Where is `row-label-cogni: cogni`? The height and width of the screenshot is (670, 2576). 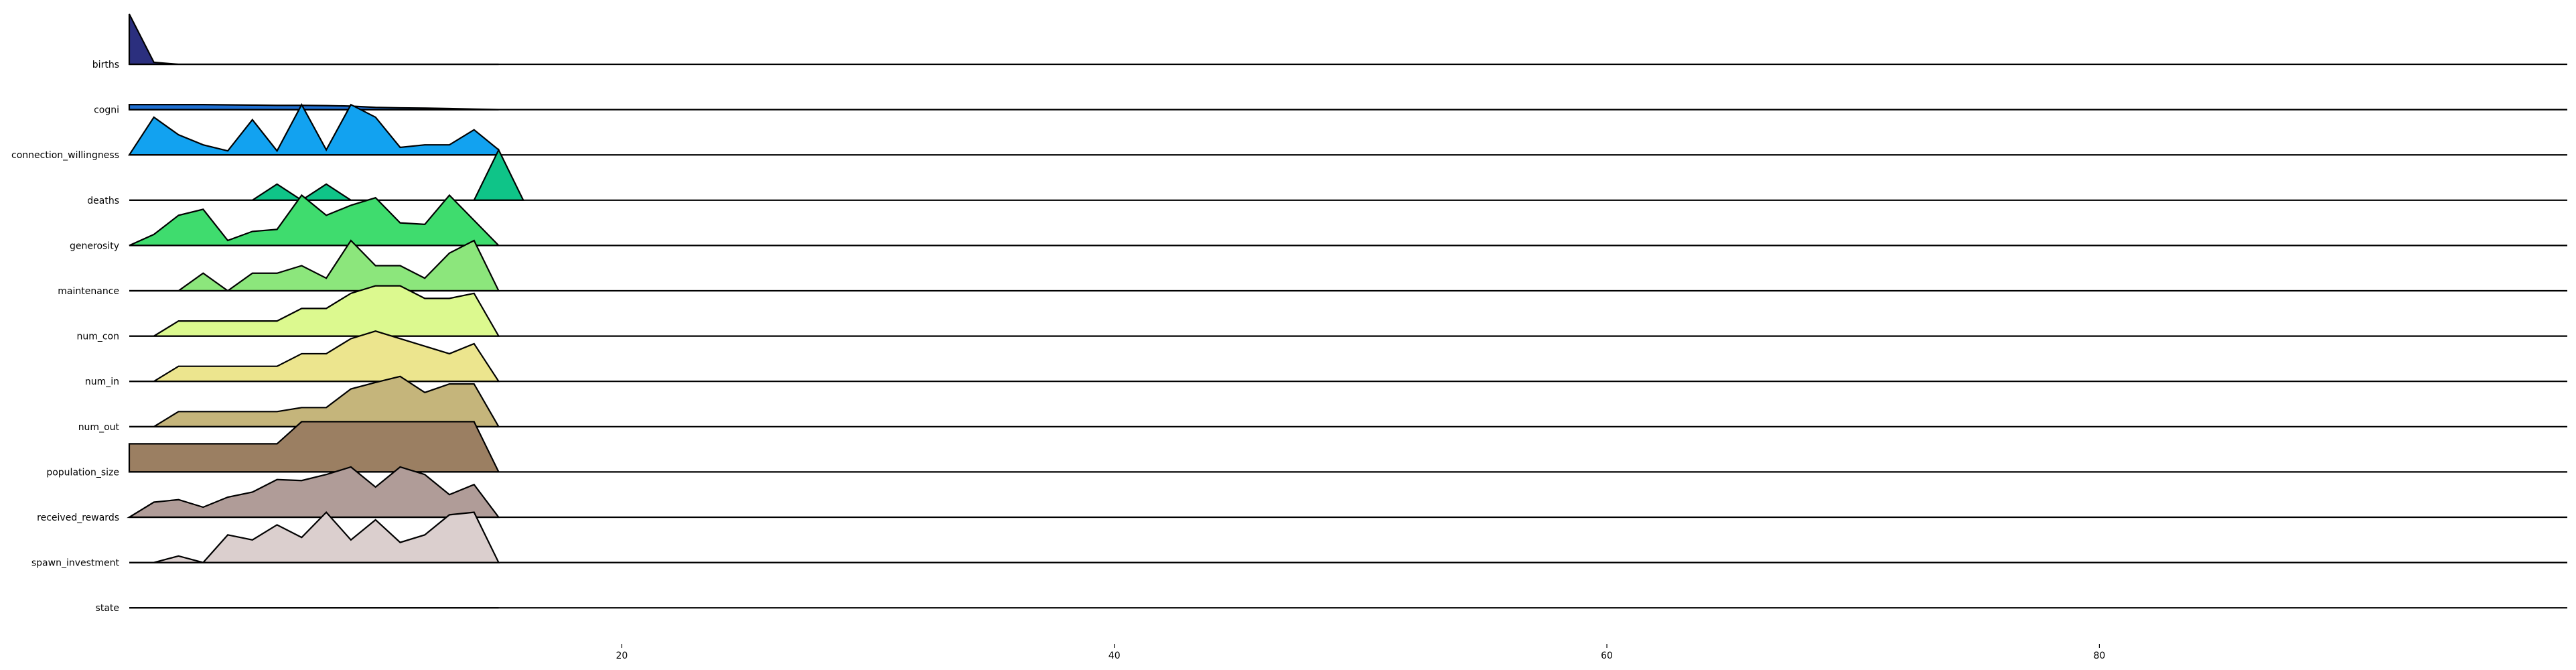
row-label-cogni: cogni is located at coordinates (106, 111).